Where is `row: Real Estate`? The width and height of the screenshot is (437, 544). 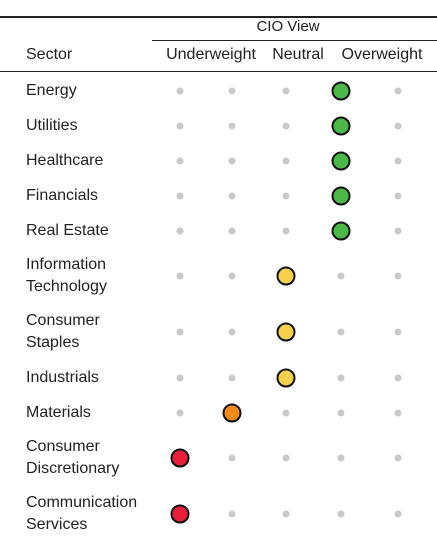
row: Real Estate is located at coordinates (218, 230).